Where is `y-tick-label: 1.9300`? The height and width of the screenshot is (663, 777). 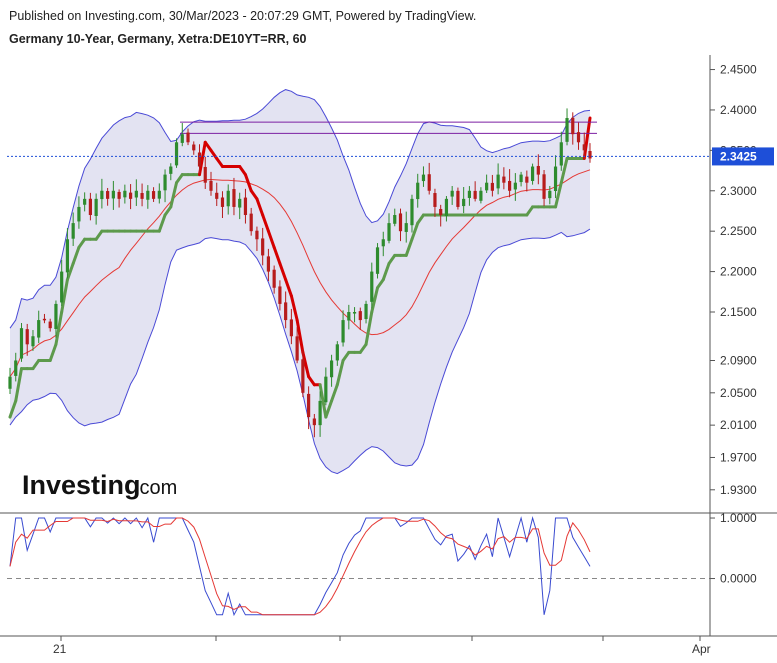
y-tick-label: 1.9300 is located at coordinates (738, 490).